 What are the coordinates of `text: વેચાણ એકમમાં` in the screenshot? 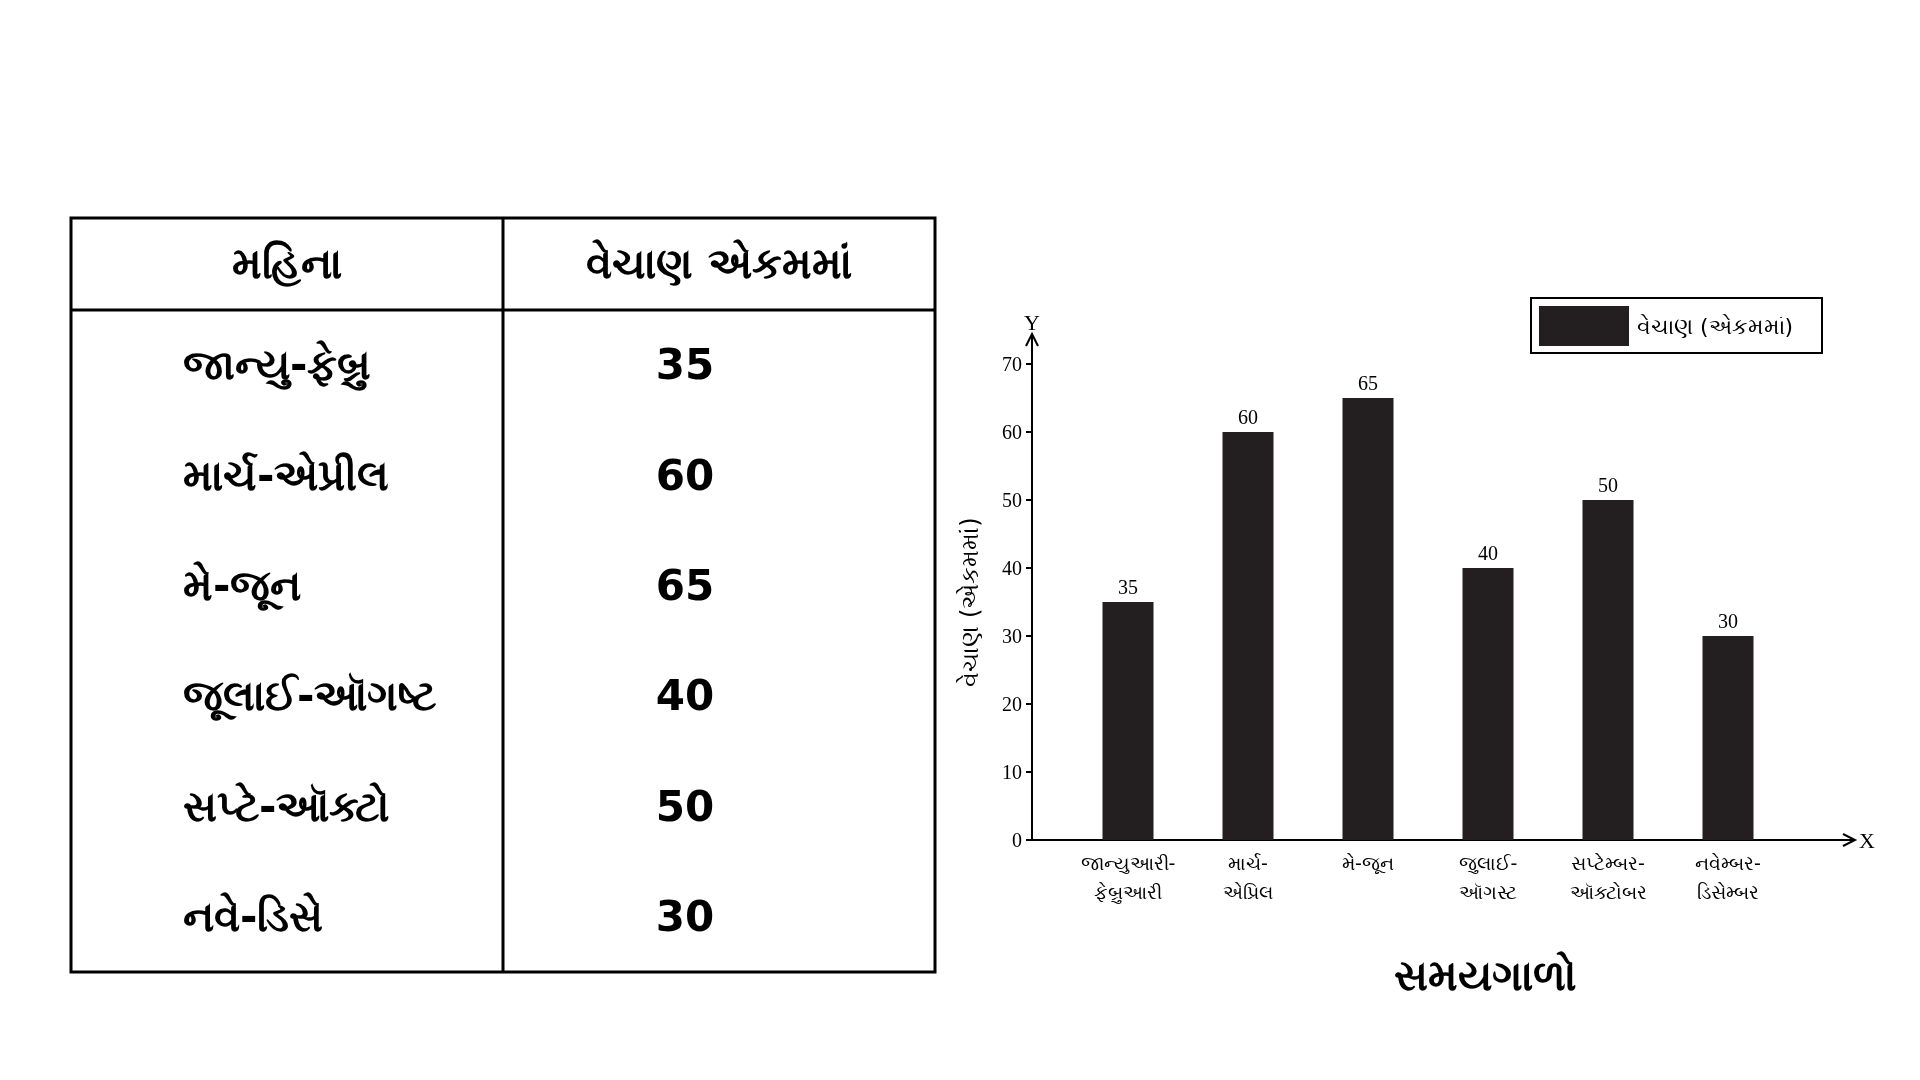 It's located at (719, 263).